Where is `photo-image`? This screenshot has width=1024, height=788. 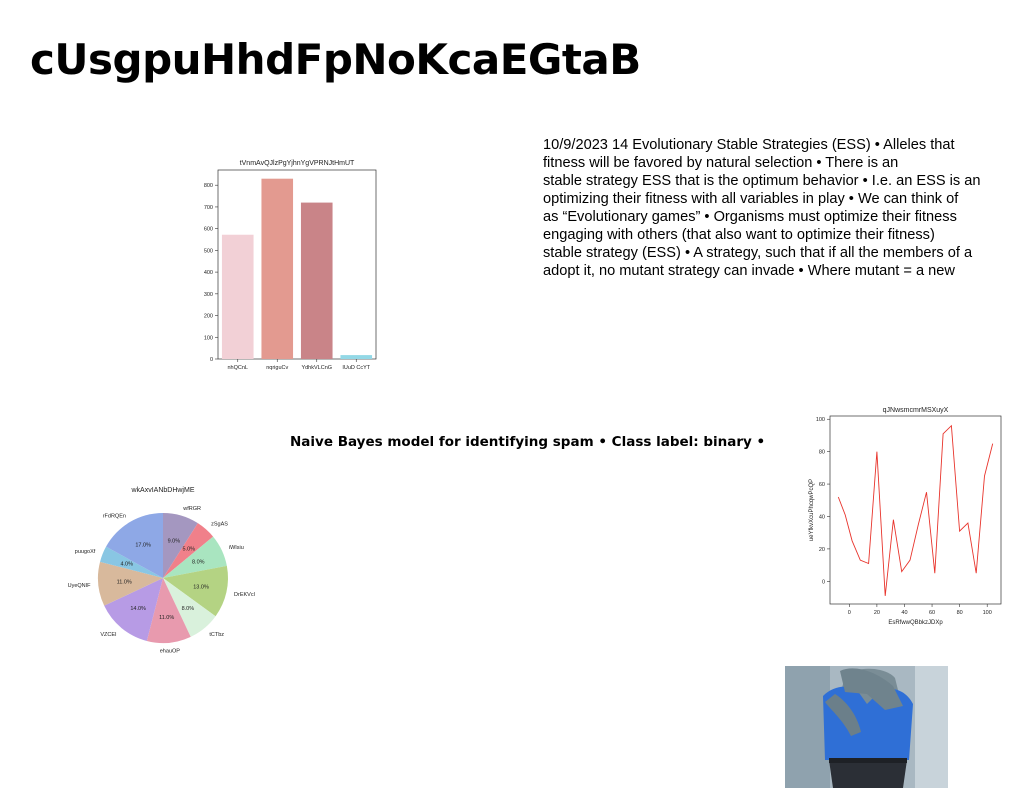
photo-image is located at coordinates (866, 727).